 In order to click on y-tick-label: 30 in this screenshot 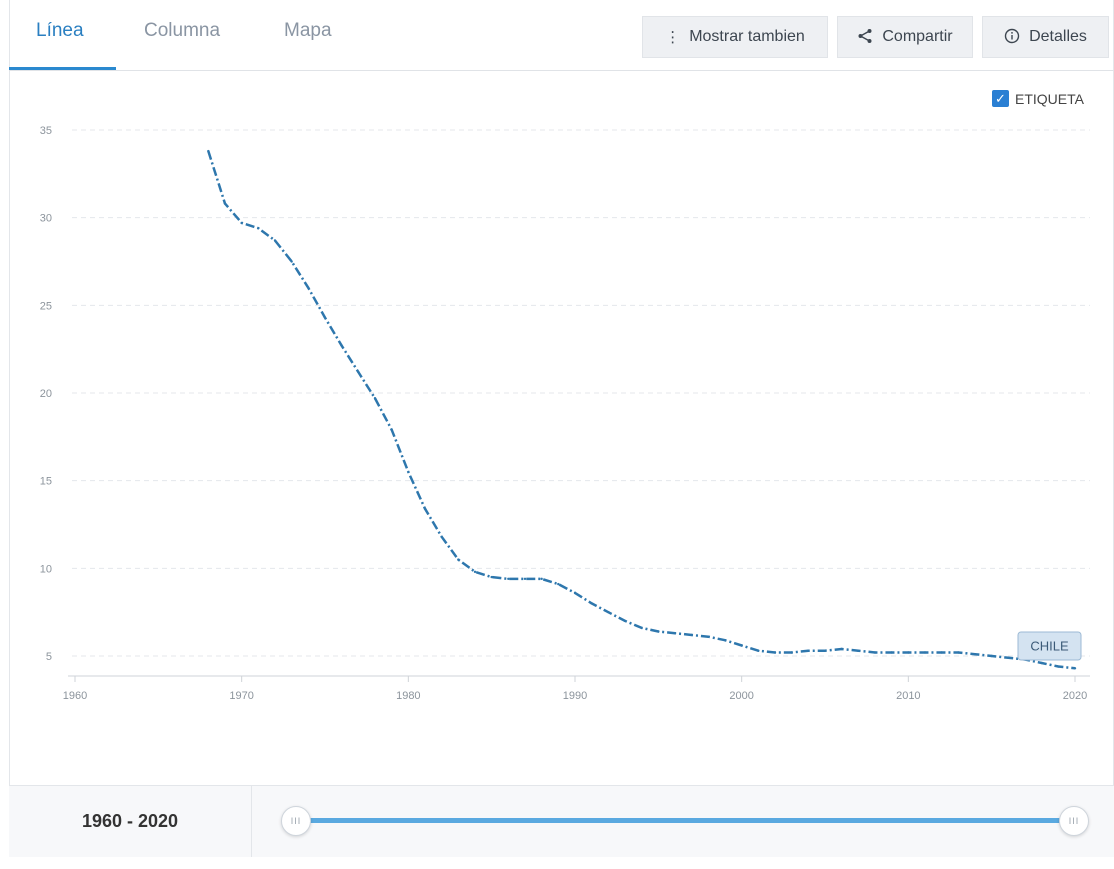, I will do `click(46, 219)`.